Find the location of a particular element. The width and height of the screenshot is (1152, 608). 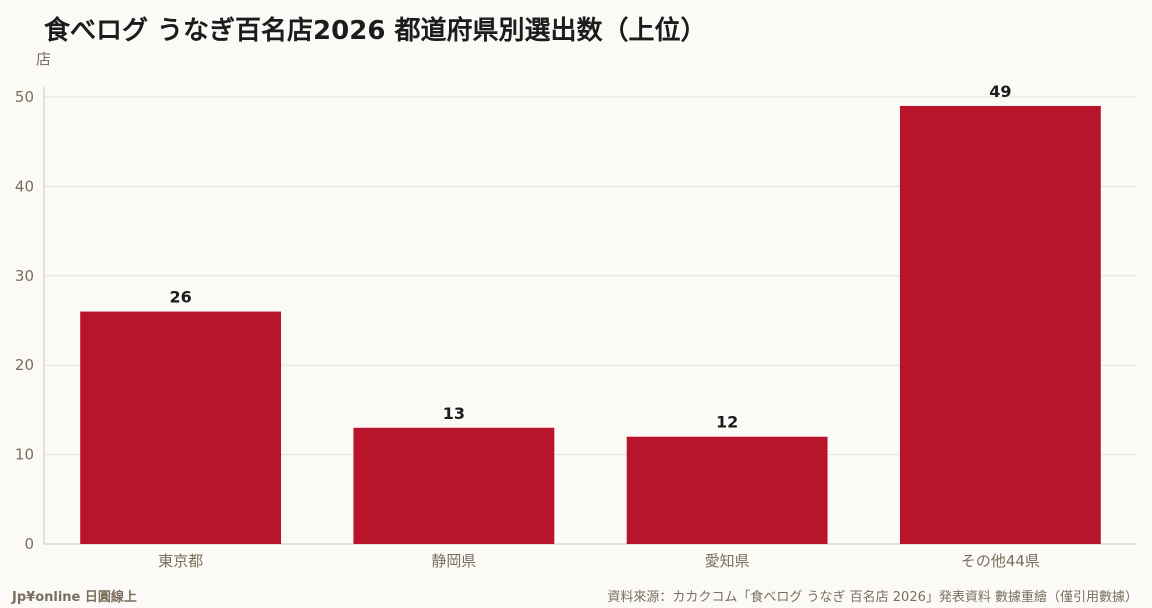

x-tick-label: 静岡県 is located at coordinates (453, 561).